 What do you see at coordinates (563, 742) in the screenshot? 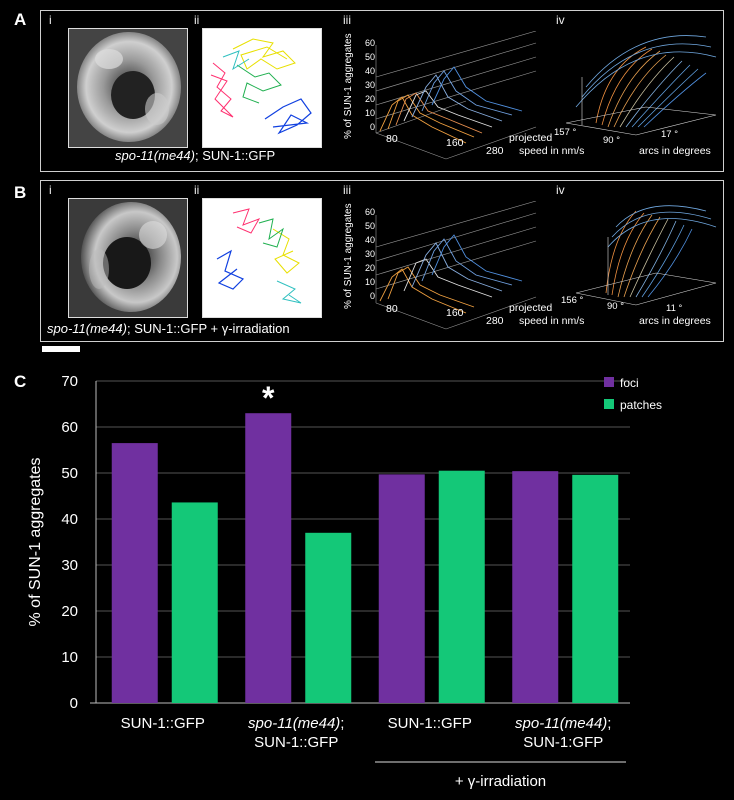
I see `x-tick-label: SUN-1:GFP` at bounding box center [563, 742].